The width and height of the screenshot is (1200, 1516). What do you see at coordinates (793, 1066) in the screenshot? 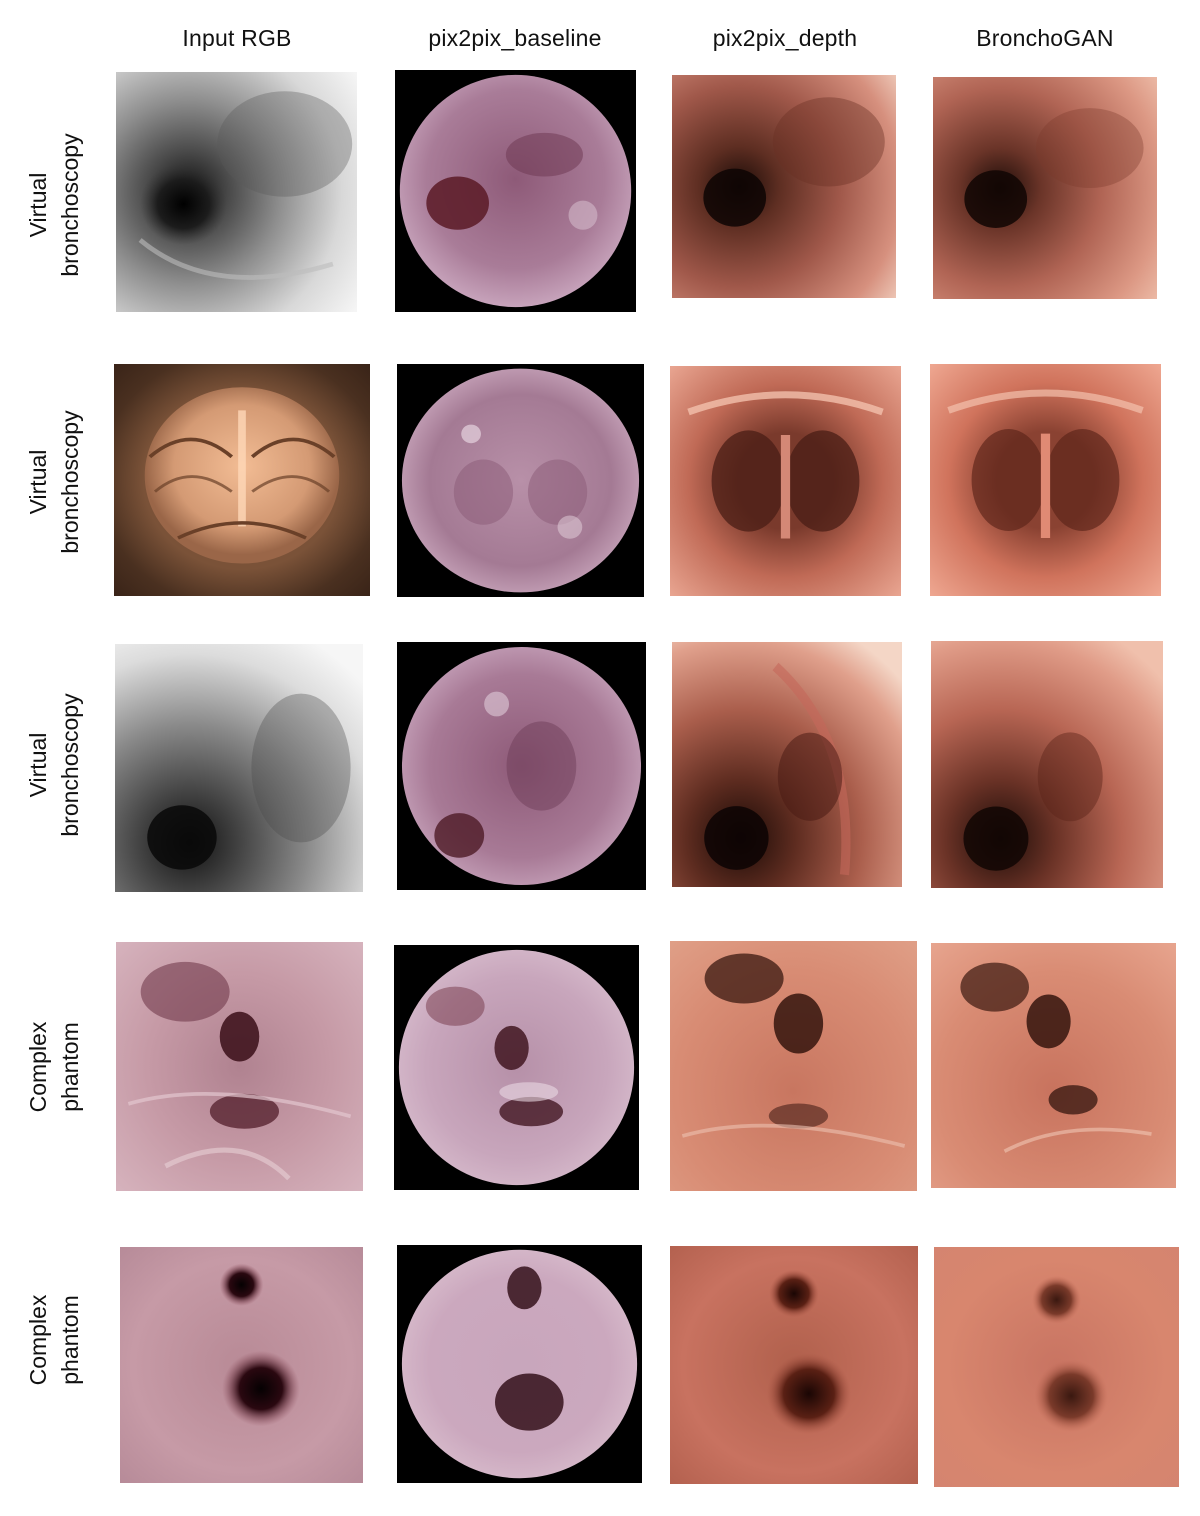
I see `depth-red-branches-image` at bounding box center [793, 1066].